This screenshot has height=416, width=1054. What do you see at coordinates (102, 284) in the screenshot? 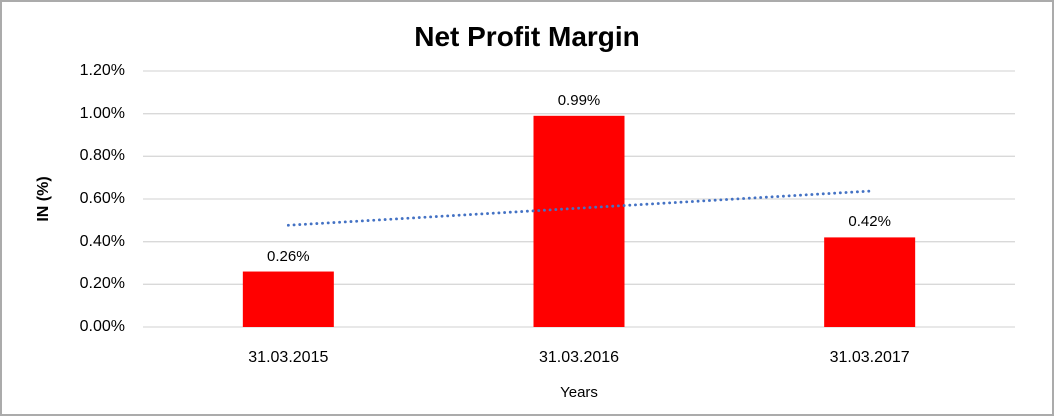
I see `y-tick-label: 0.20%` at bounding box center [102, 284].